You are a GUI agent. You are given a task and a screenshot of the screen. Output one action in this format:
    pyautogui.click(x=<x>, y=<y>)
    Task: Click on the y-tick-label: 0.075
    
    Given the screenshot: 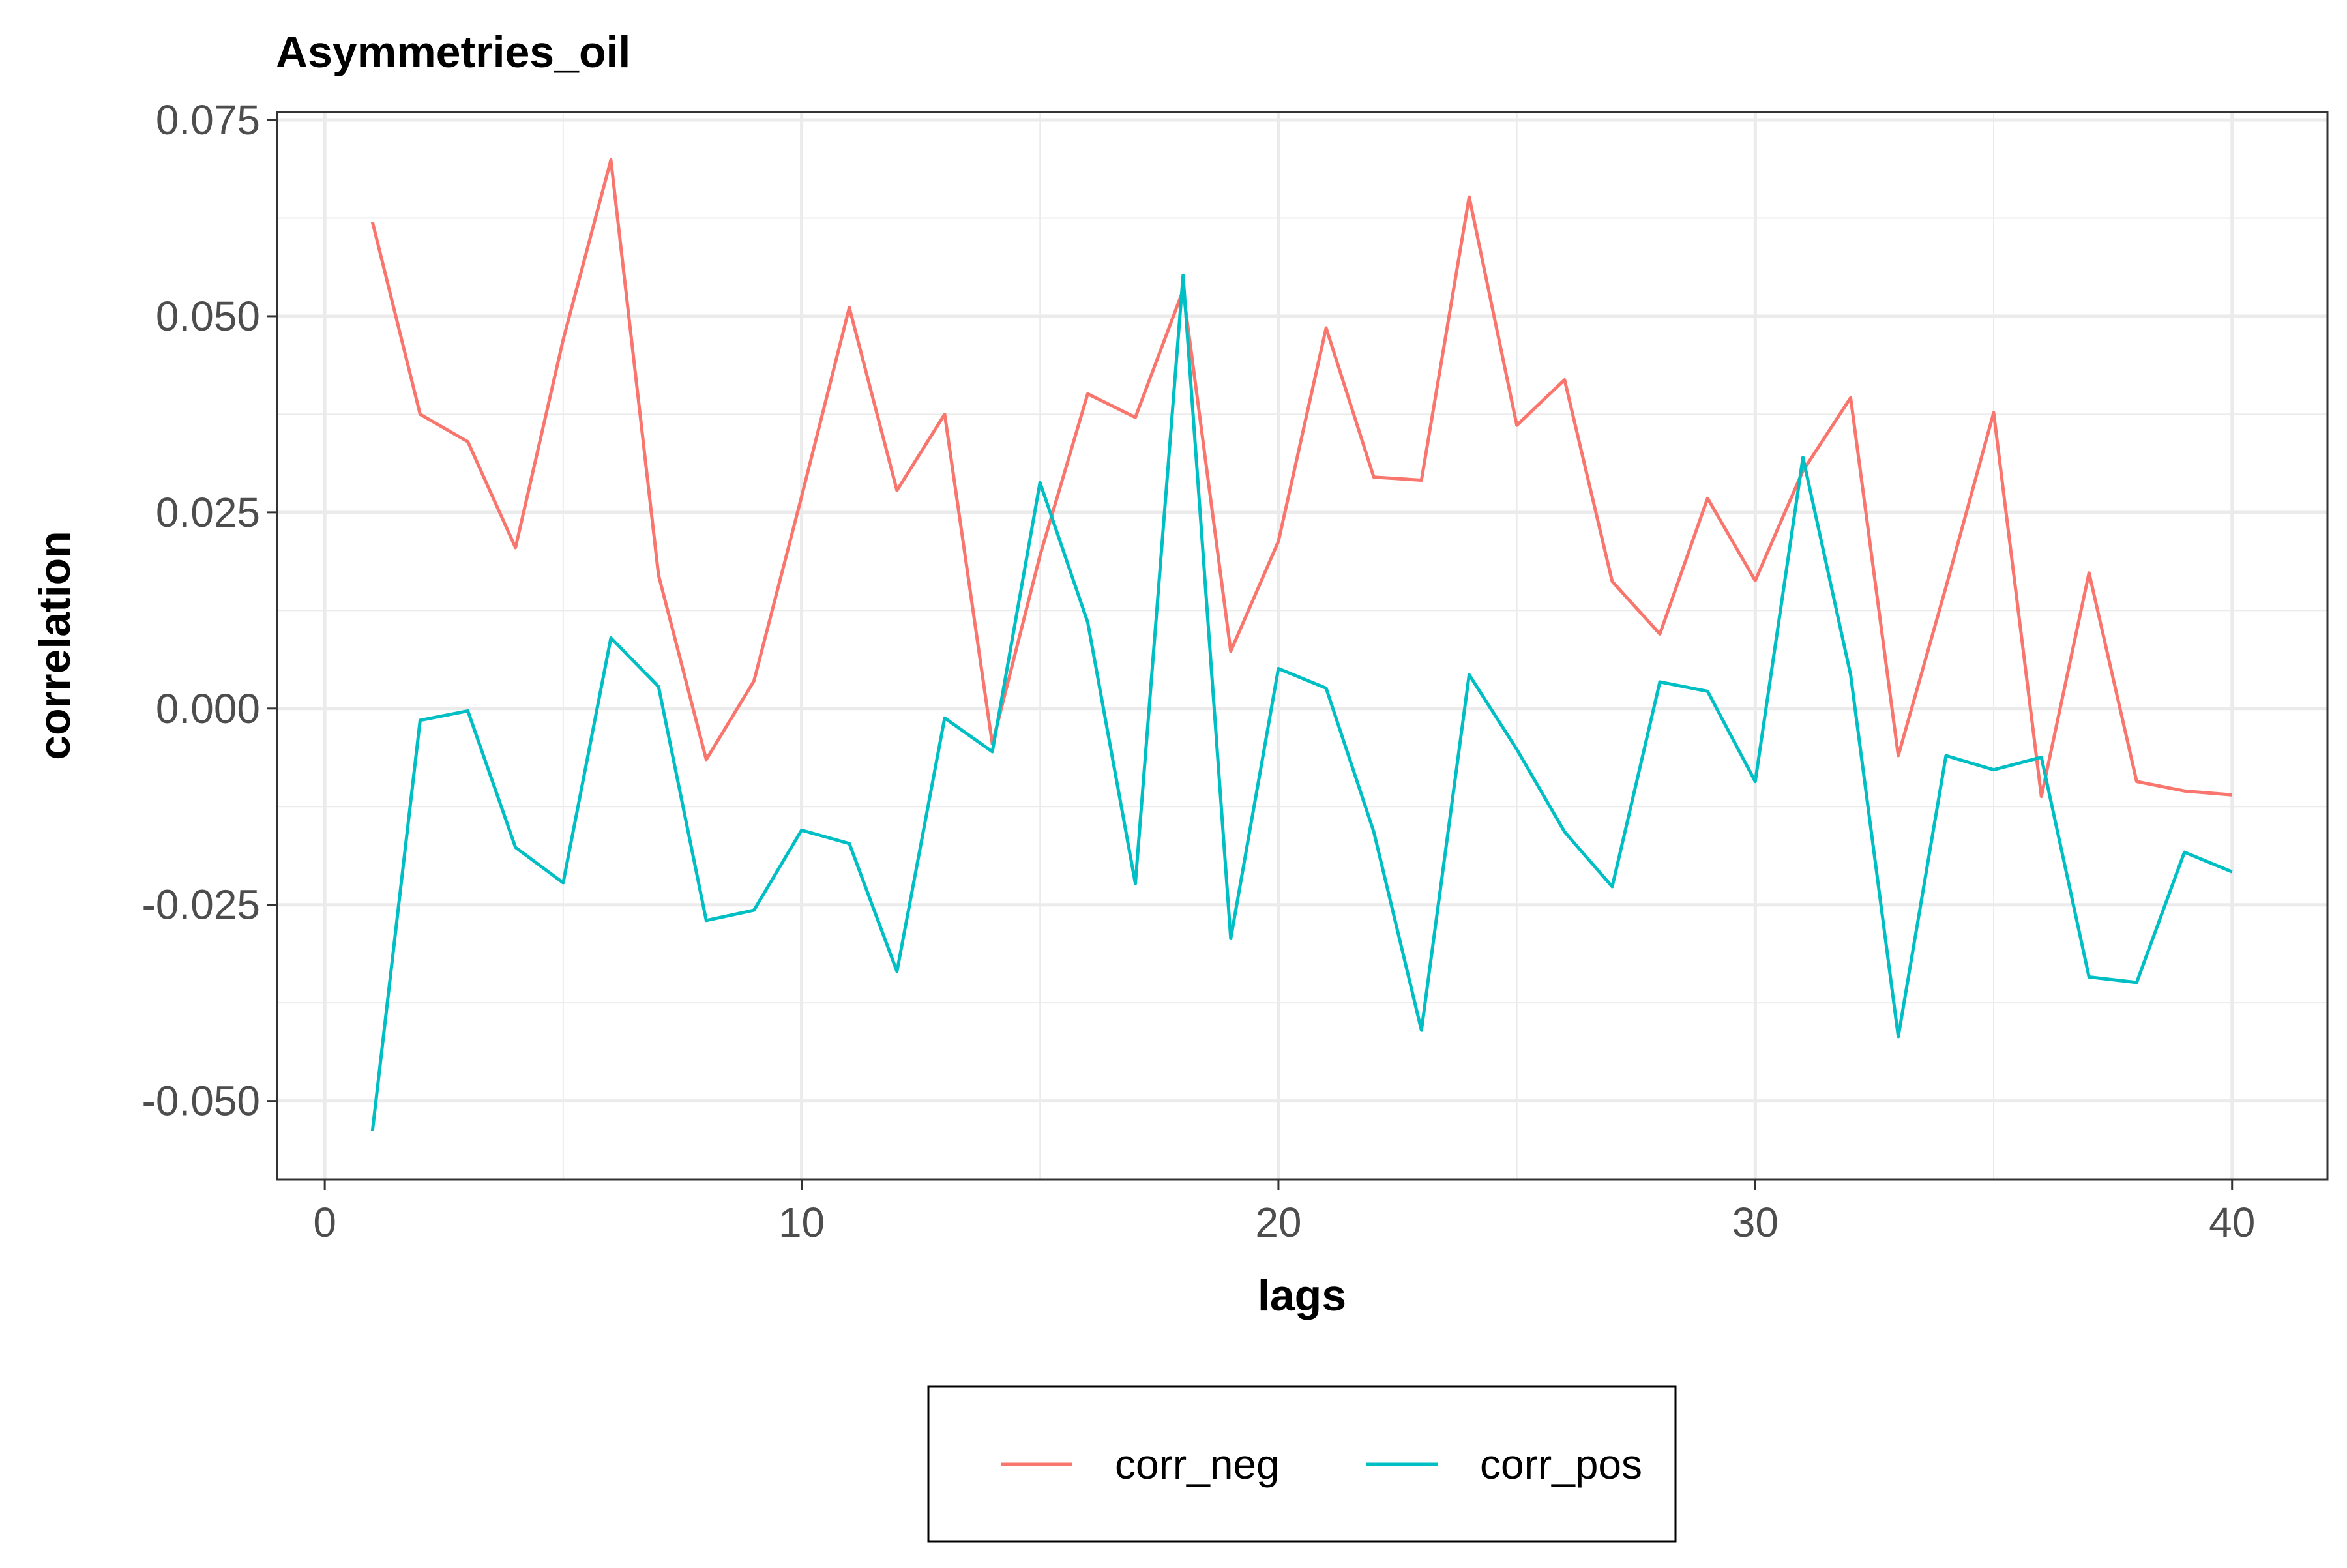 What is the action you would take?
    pyautogui.click(x=208, y=120)
    